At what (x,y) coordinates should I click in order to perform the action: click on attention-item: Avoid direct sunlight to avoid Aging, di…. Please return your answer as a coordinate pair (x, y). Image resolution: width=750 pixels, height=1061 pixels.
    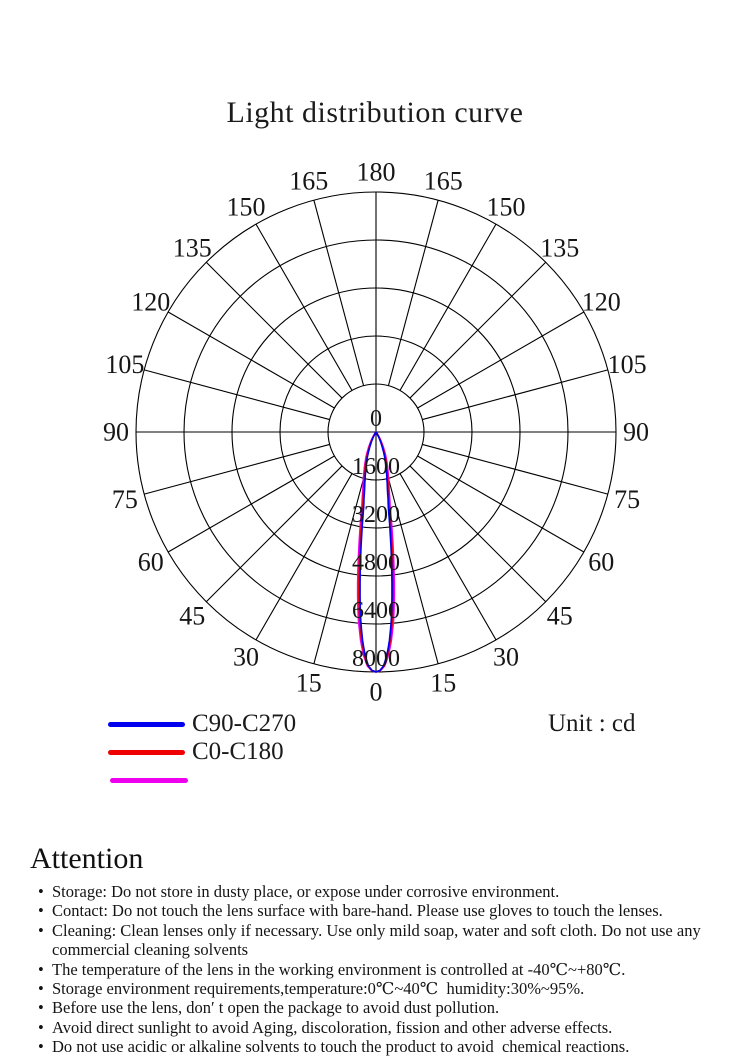
    Looking at the image, I should click on (381, 1028).